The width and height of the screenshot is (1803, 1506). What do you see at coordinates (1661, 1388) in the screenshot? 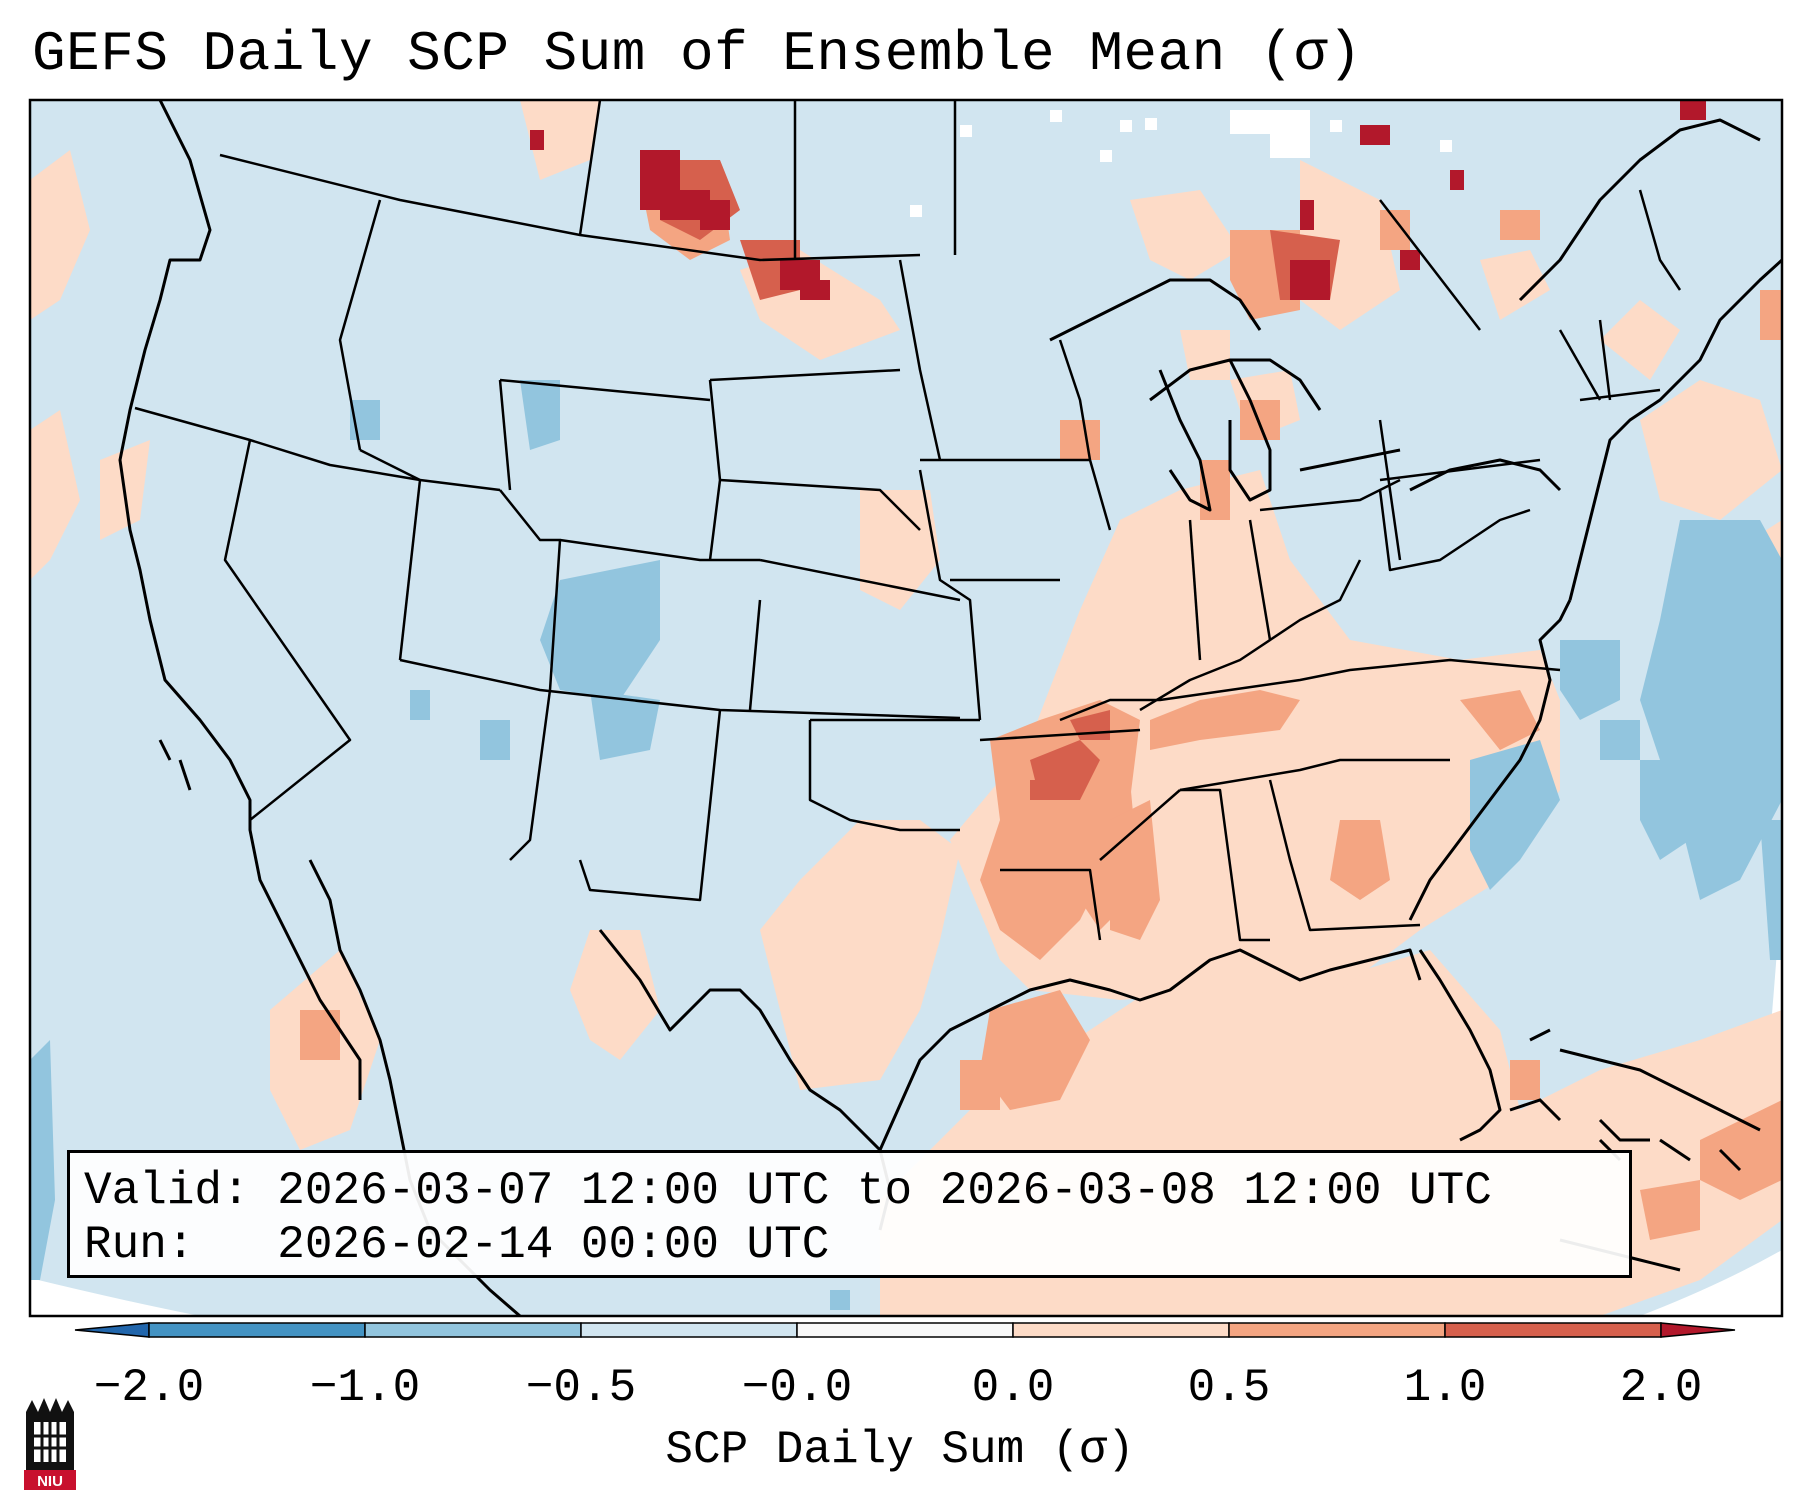
I see `colorbar-tick-label: 2.0` at bounding box center [1661, 1388].